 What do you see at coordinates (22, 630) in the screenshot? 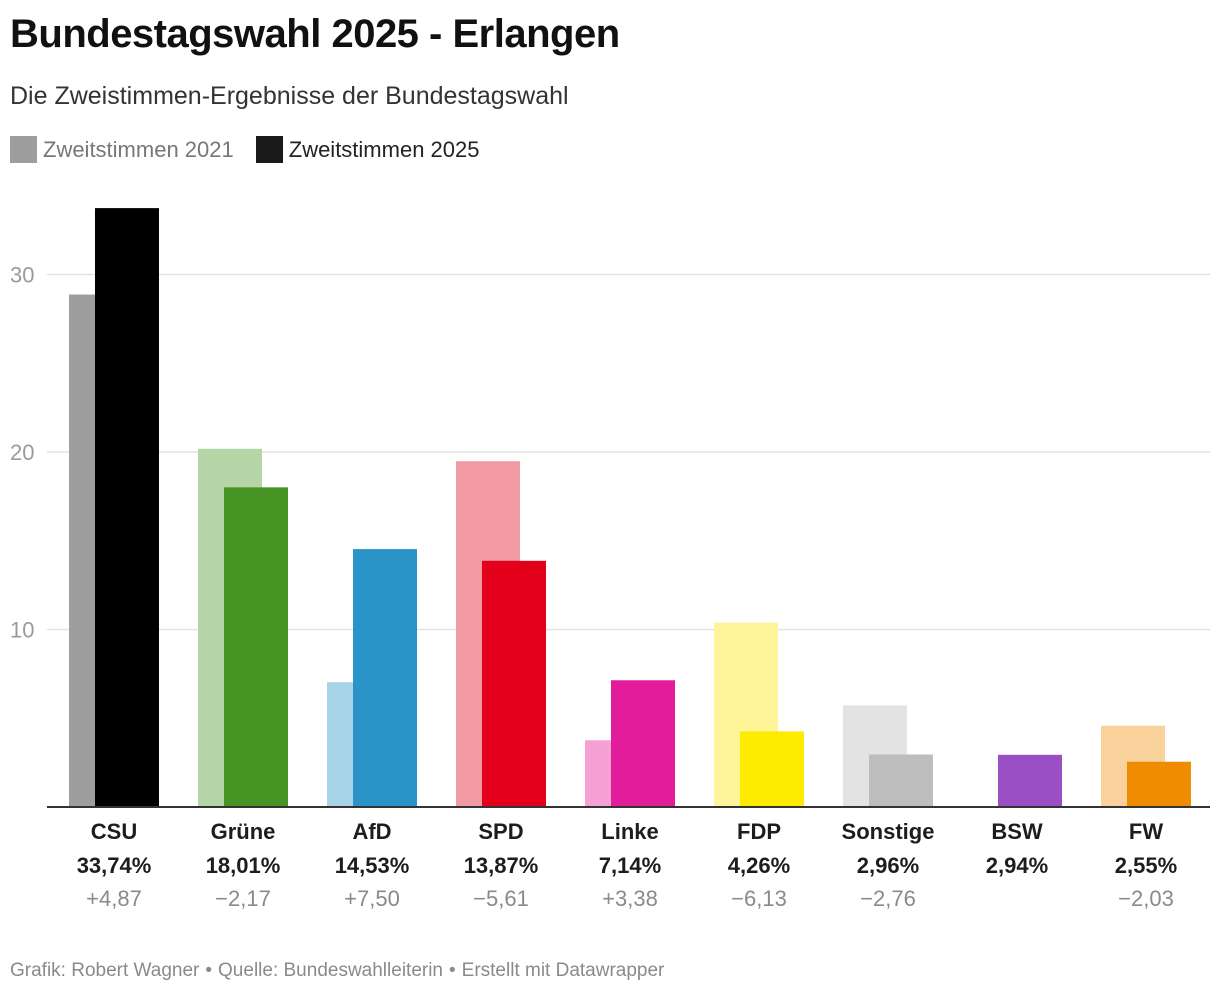
I see `y-tick-label: 10` at bounding box center [22, 630].